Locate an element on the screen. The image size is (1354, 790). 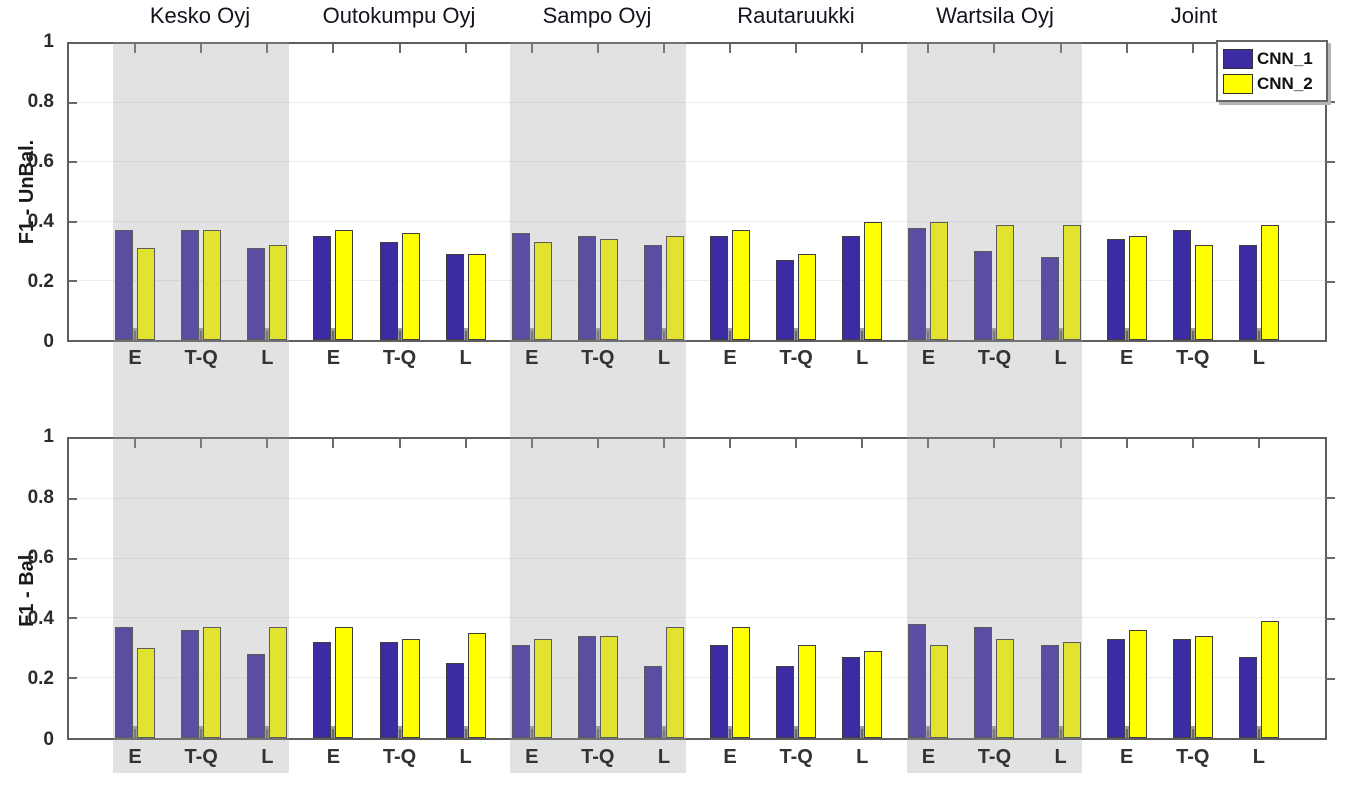
legend: CNN_1 CNN_2 is located at coordinates (1272, 71).